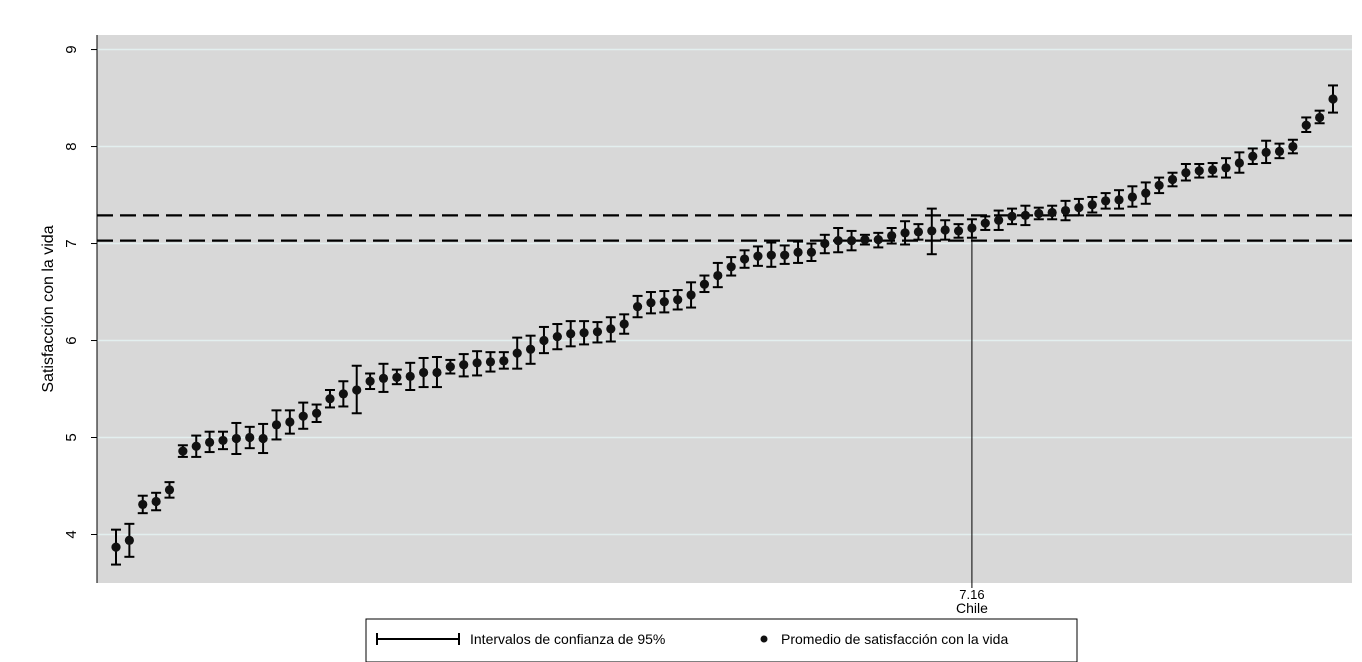 The image size is (1362, 662). Describe the element at coordinates (894, 639) in the screenshot. I see `legend-mean-label: Promedio de satisfacción con la vida` at that location.